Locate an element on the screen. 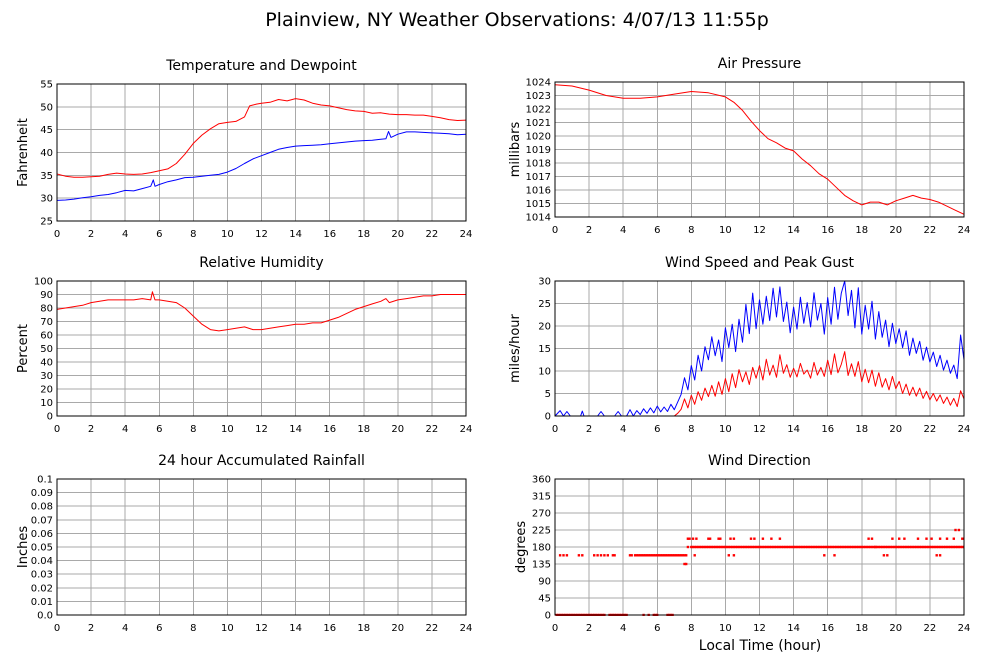 The width and height of the screenshot is (999, 659). y-tick-label: 0.08 is located at coordinates (42, 507).